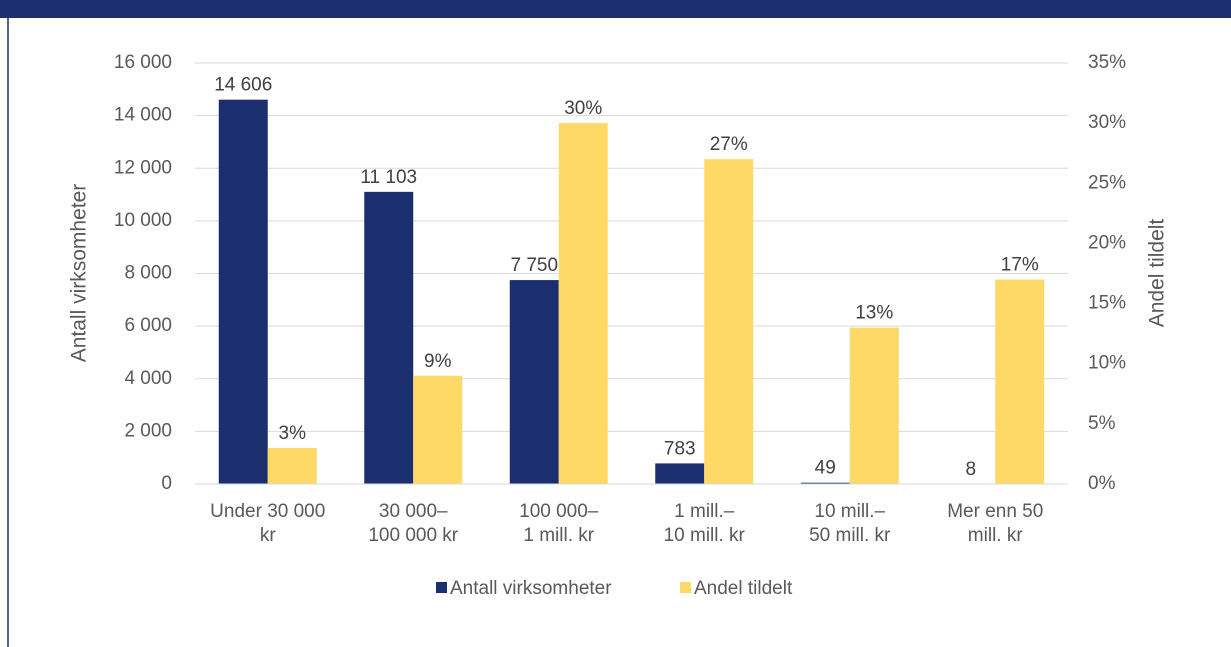 The height and width of the screenshot is (647, 1231). I want to click on y-tick-label: 0, so click(166, 483).